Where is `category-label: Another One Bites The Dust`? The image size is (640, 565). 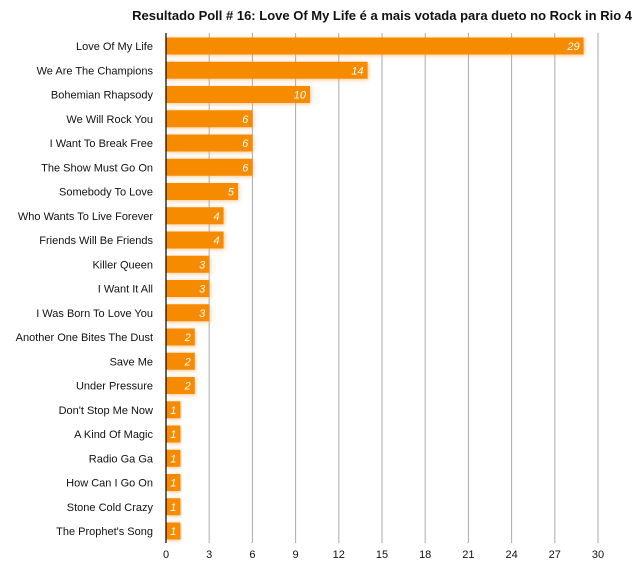
category-label: Another One Bites The Dust is located at coordinates (84, 338).